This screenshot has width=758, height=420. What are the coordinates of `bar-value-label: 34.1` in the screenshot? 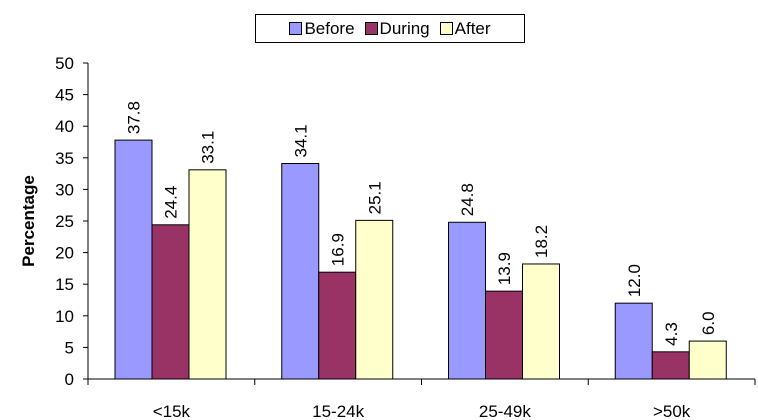 It's located at (300, 140).